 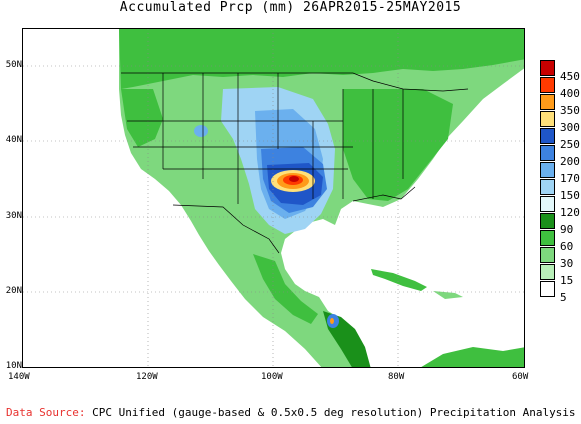 I want to click on colorado-blue, so click(x=201, y=131).